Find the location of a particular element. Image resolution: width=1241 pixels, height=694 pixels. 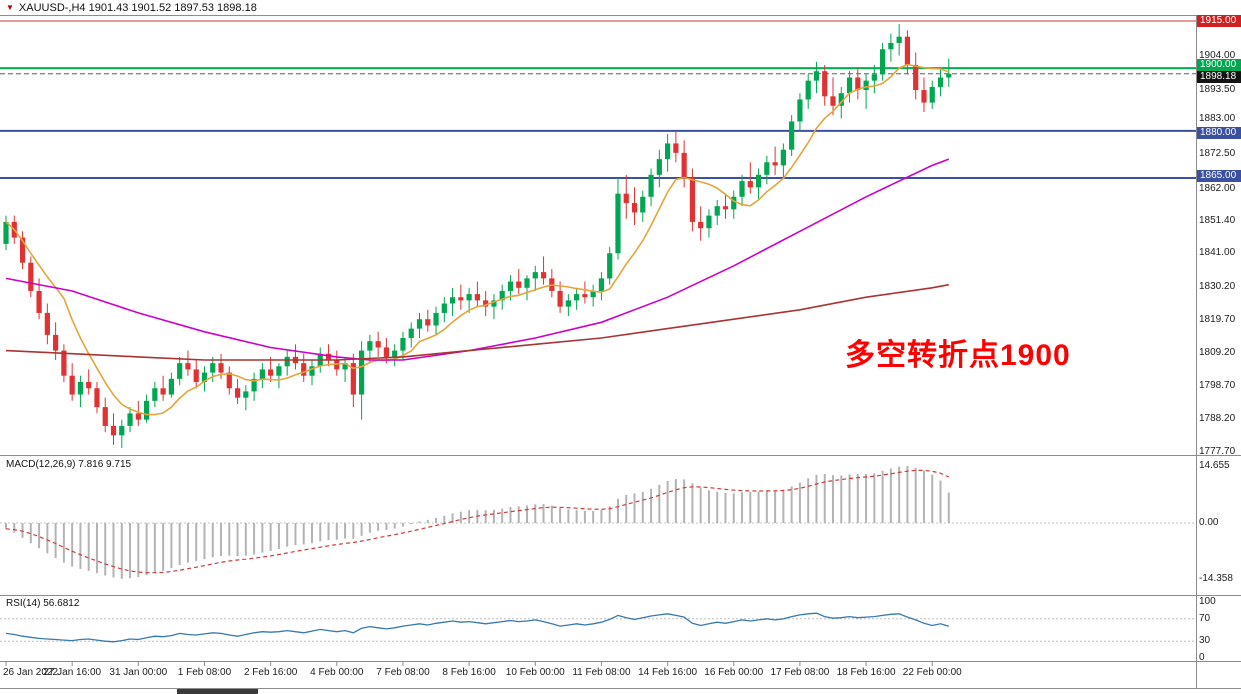

price-label-1819.70: 1819.70 is located at coordinates (1217, 320).